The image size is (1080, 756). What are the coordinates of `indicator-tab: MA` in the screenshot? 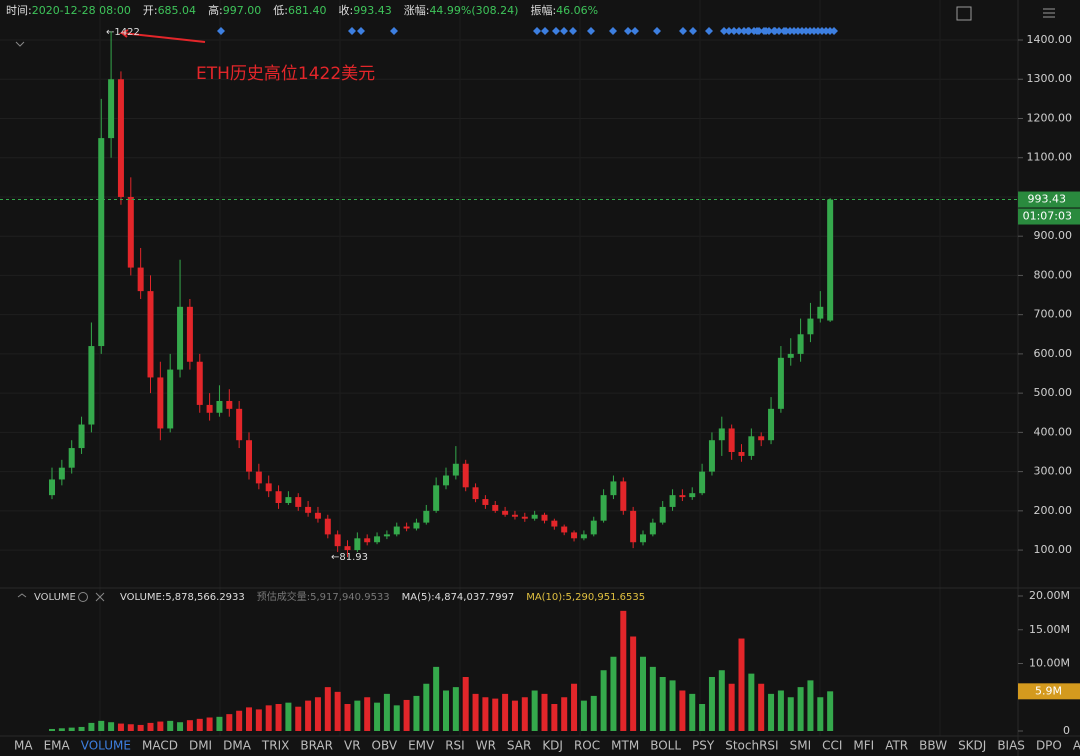 It's located at (23, 746).